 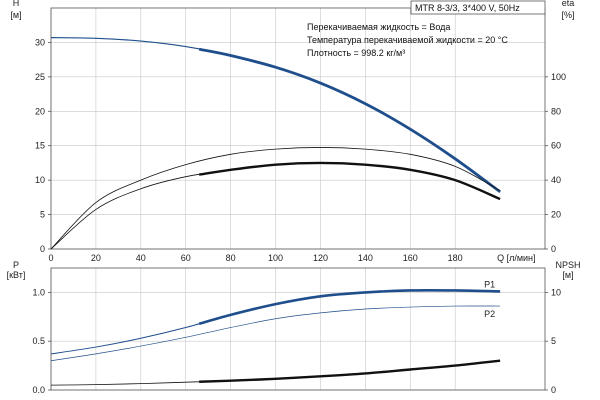 I want to click on right-axis-title: NPSH, so click(x=567, y=265).